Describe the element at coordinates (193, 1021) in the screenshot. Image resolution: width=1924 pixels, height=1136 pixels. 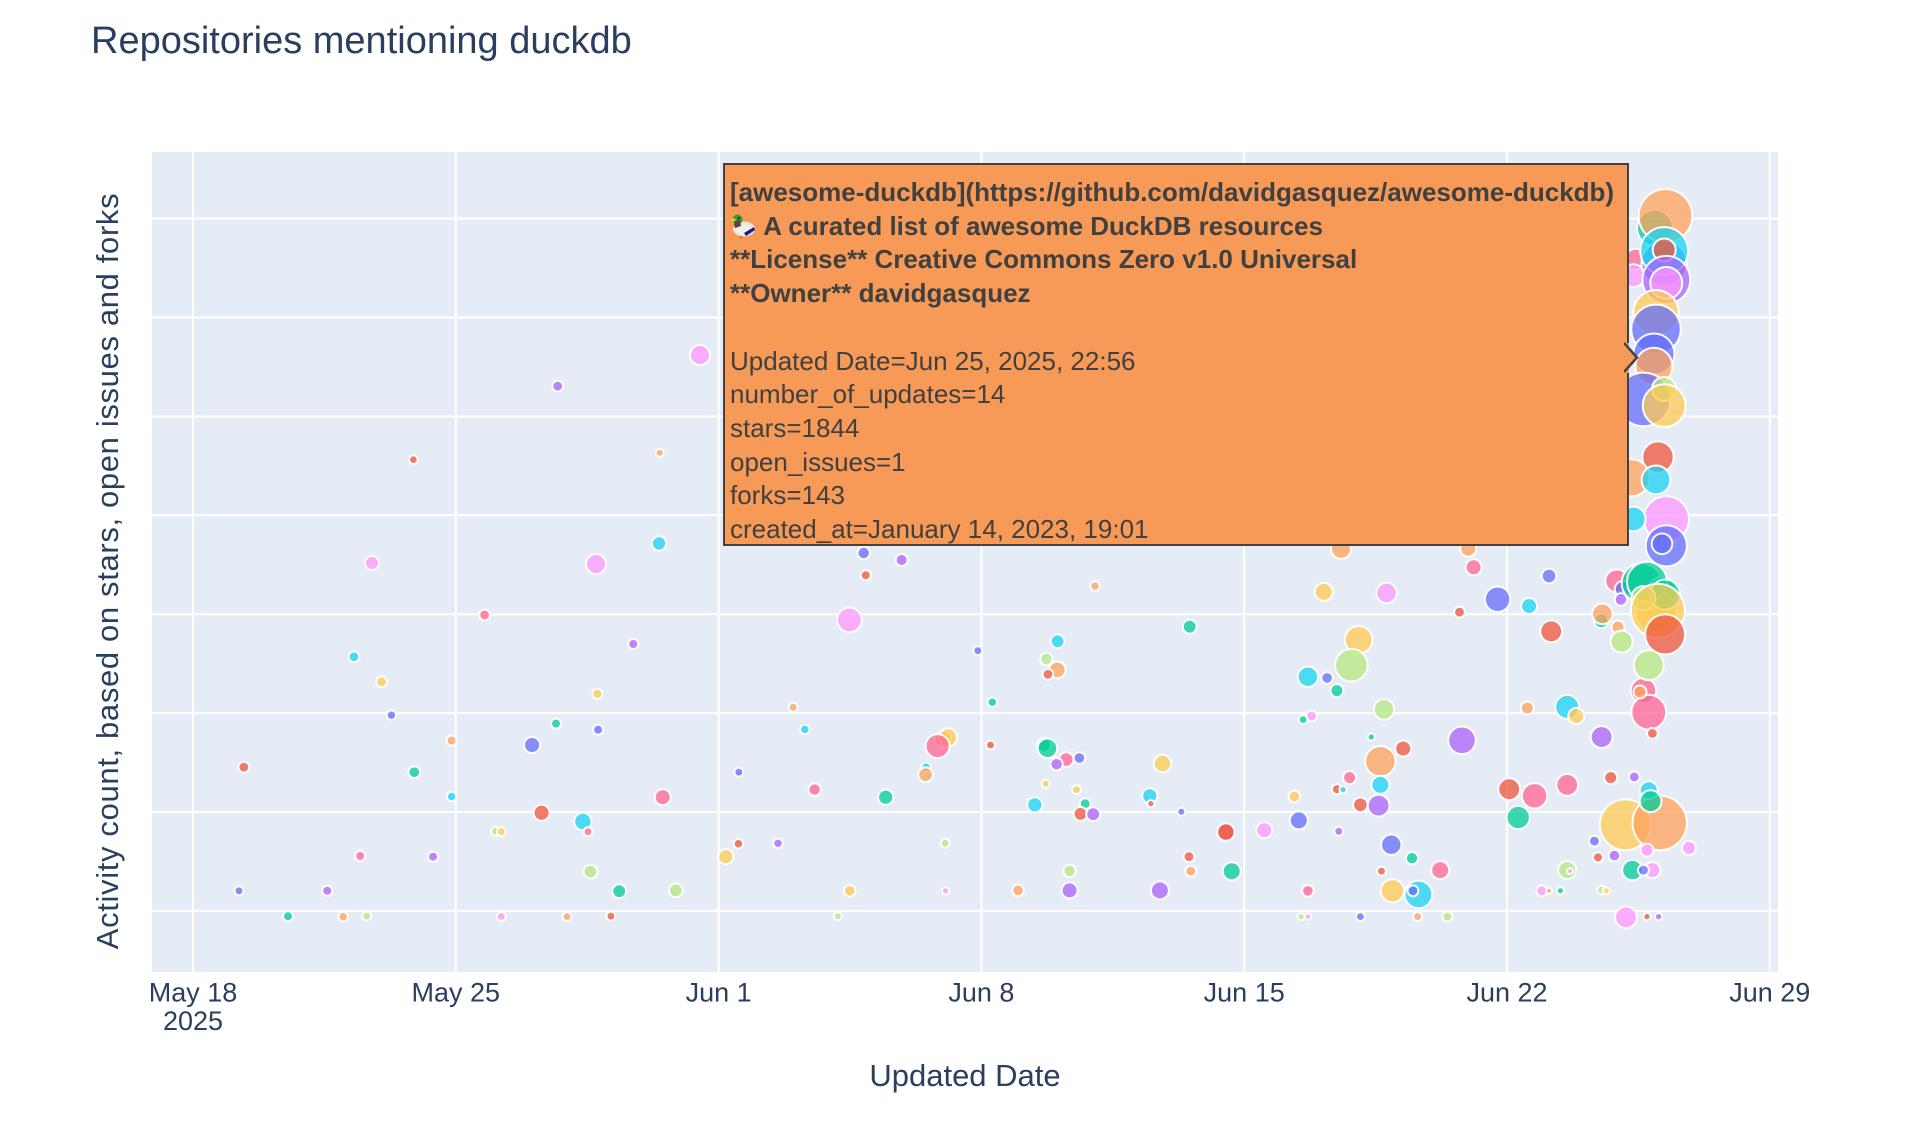
I see `svg-text: 2025` at that location.